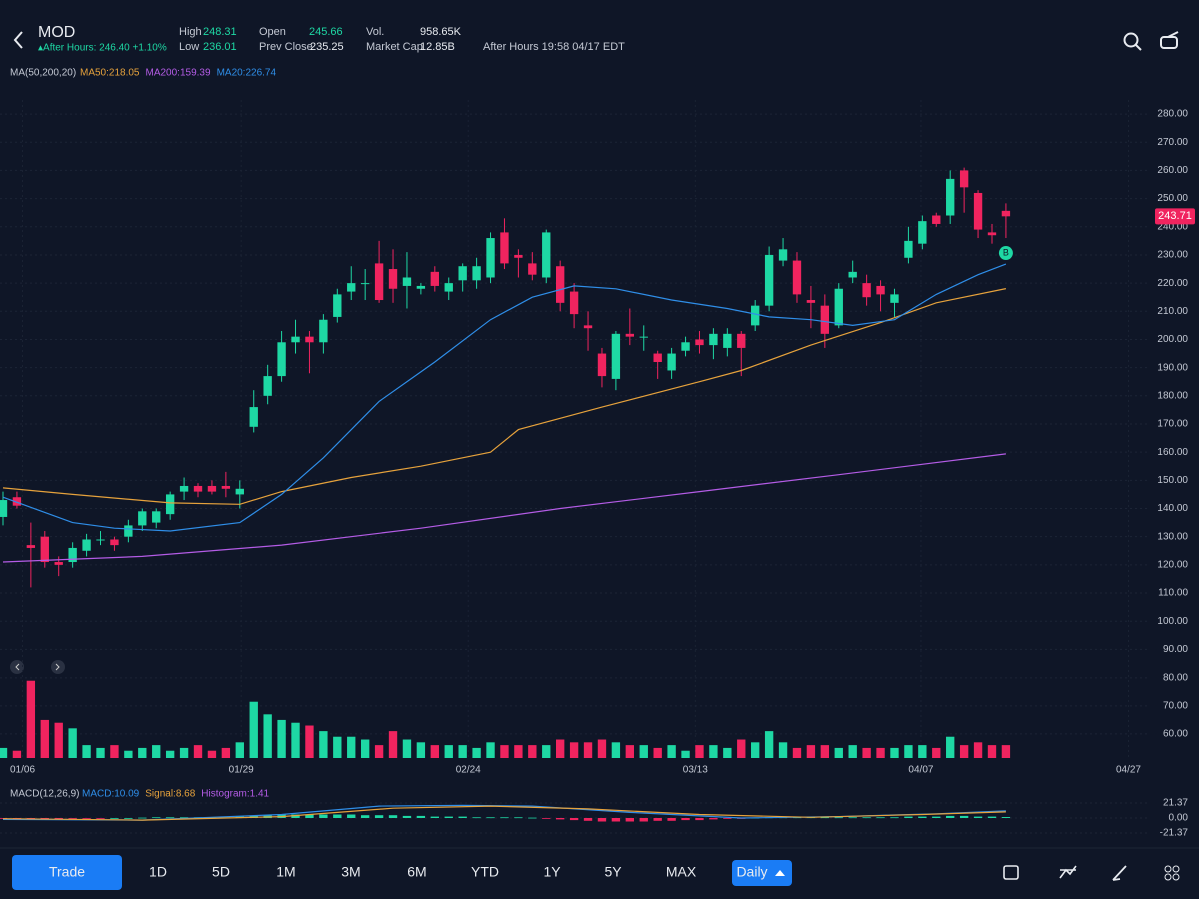 The image size is (1199, 899). What do you see at coordinates (18, 40) in the screenshot?
I see `back-button` at bounding box center [18, 40].